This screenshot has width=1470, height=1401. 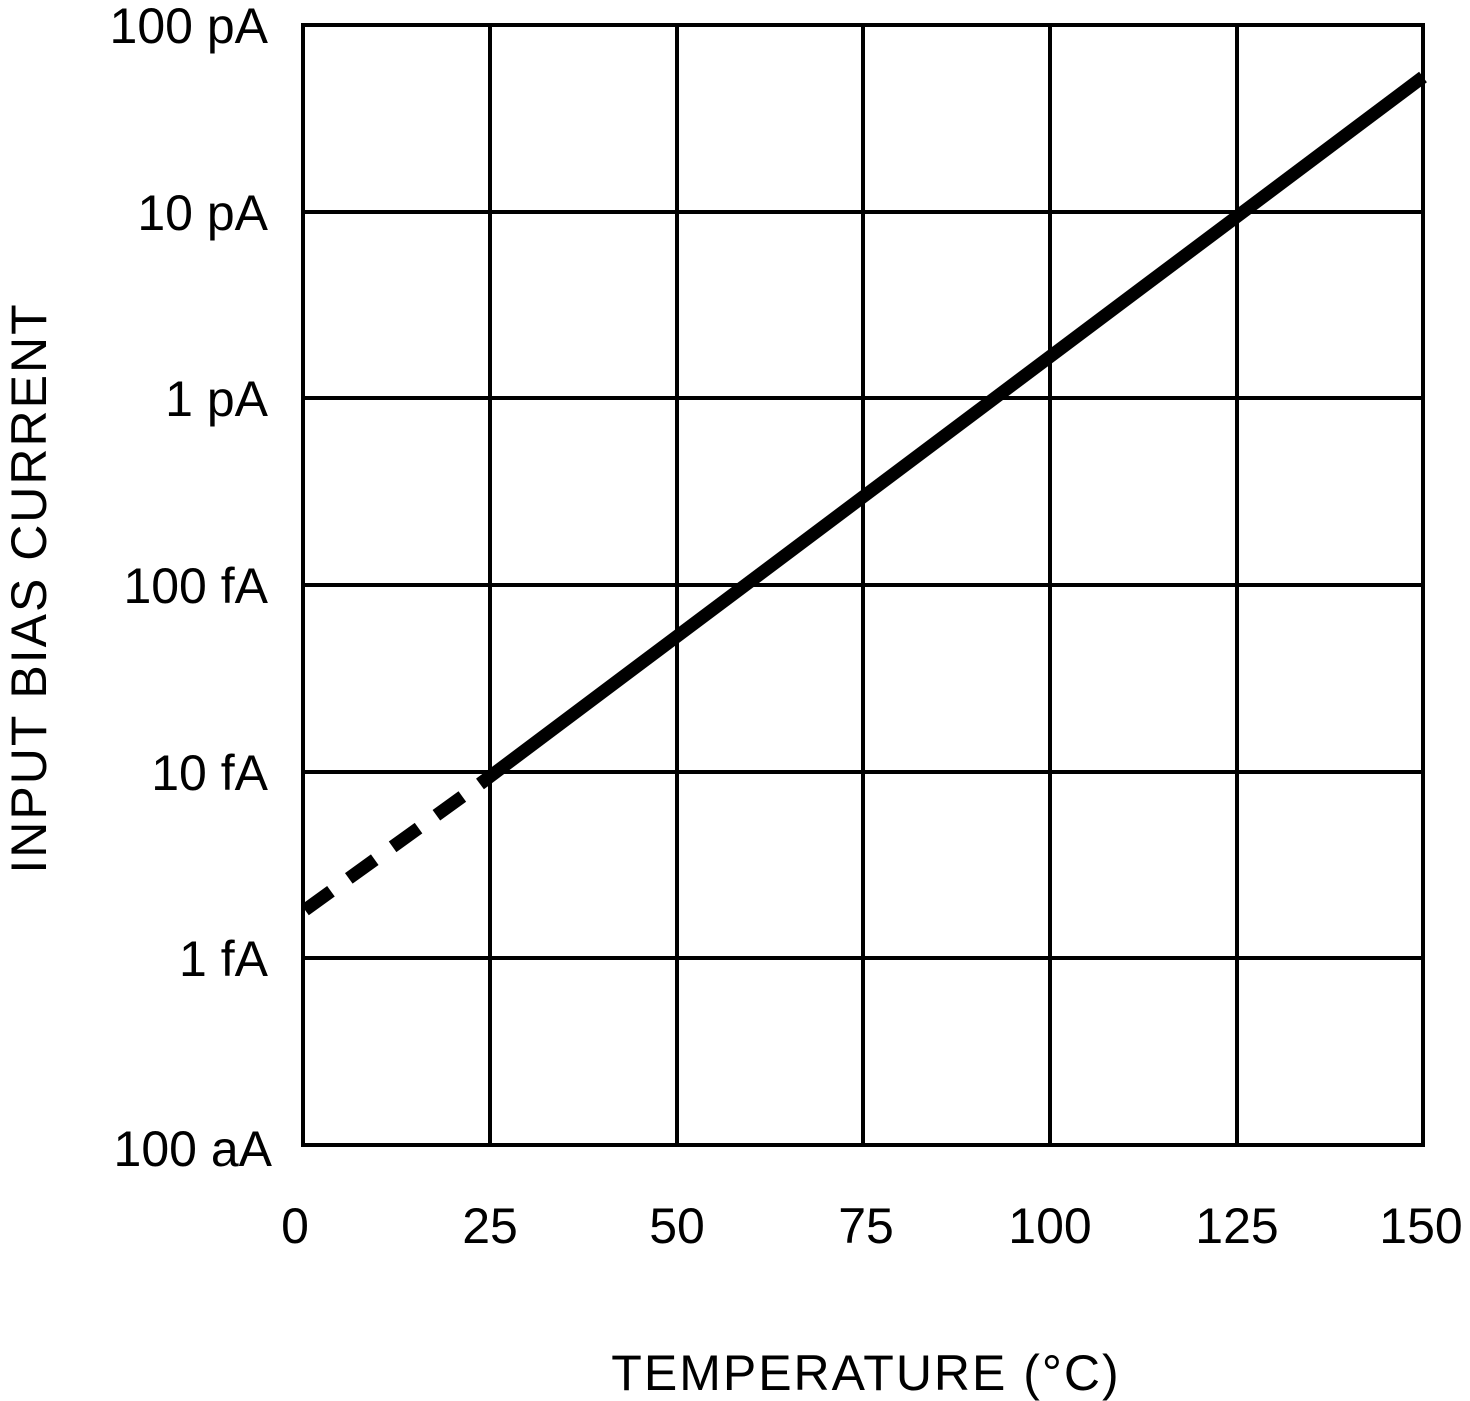 What do you see at coordinates (1236, 1226) in the screenshot?
I see `x-tick: 125` at bounding box center [1236, 1226].